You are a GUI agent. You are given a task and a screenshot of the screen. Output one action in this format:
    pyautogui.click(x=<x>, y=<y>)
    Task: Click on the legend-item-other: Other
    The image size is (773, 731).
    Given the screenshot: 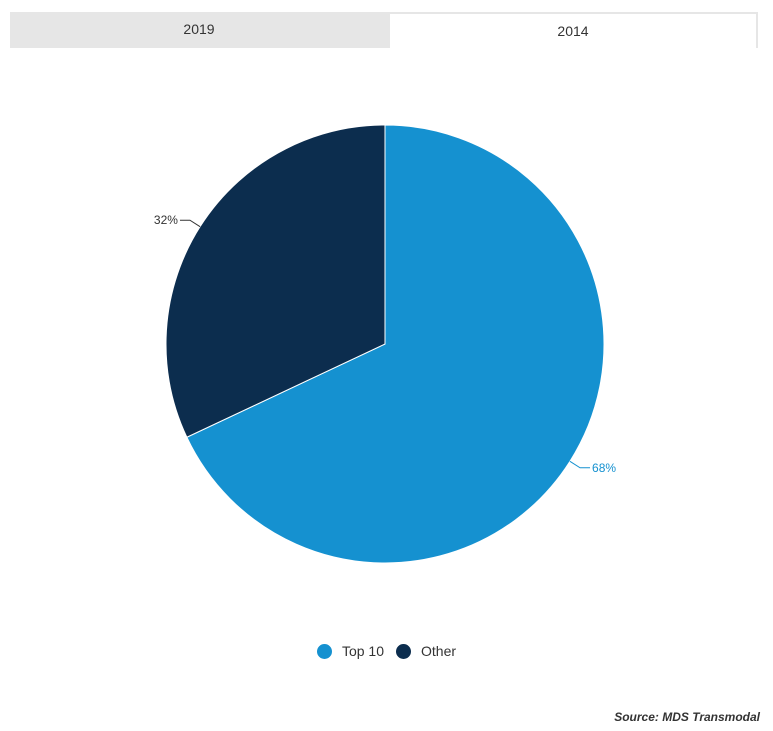 What is the action you would take?
    pyautogui.click(x=426, y=651)
    